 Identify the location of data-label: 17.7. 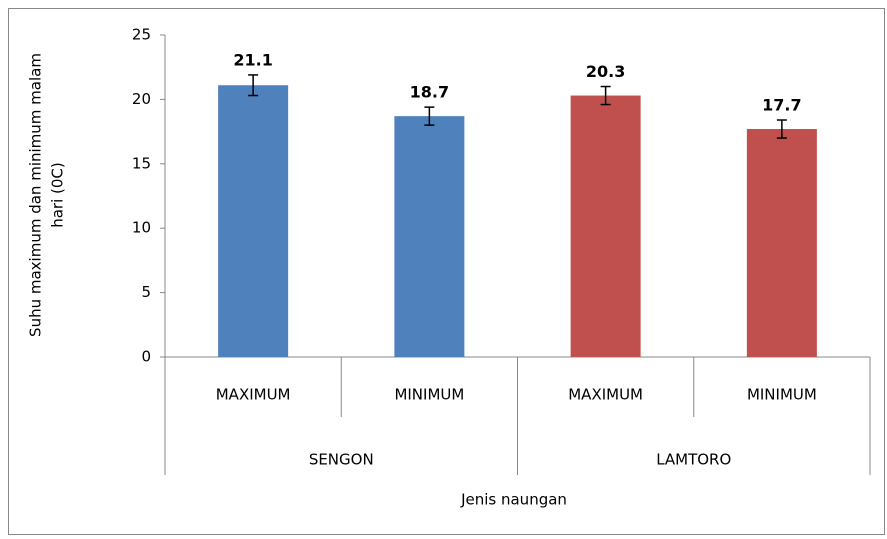
(781, 105).